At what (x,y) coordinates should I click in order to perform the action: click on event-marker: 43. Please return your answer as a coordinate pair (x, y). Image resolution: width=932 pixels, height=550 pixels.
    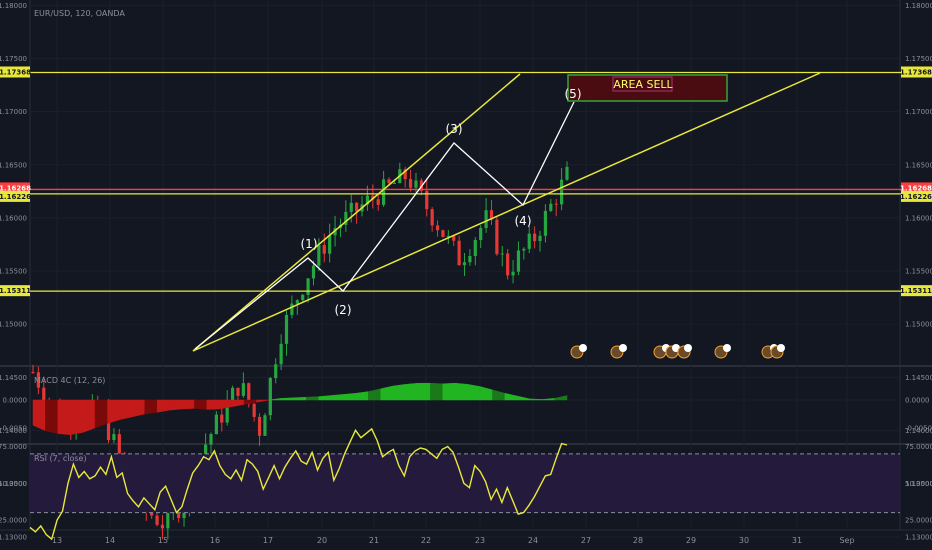
    Looking at the image, I should click on (777, 351).